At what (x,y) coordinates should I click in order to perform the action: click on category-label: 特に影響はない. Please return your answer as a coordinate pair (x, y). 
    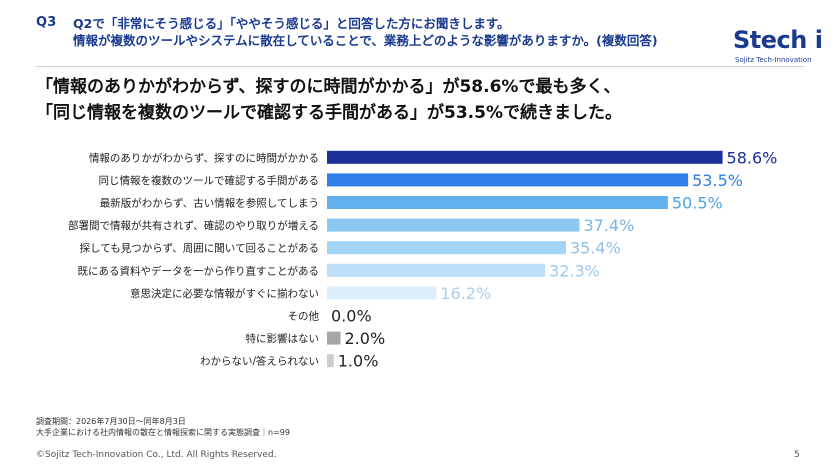
    Looking at the image, I should click on (283, 338).